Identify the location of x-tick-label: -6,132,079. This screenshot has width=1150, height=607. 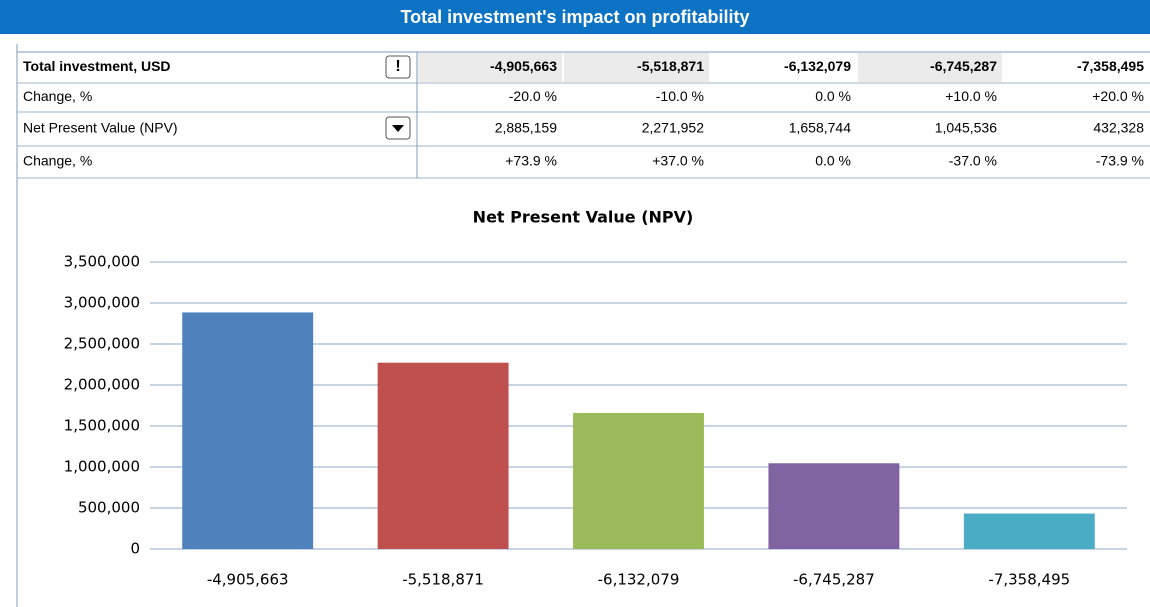
(639, 580).